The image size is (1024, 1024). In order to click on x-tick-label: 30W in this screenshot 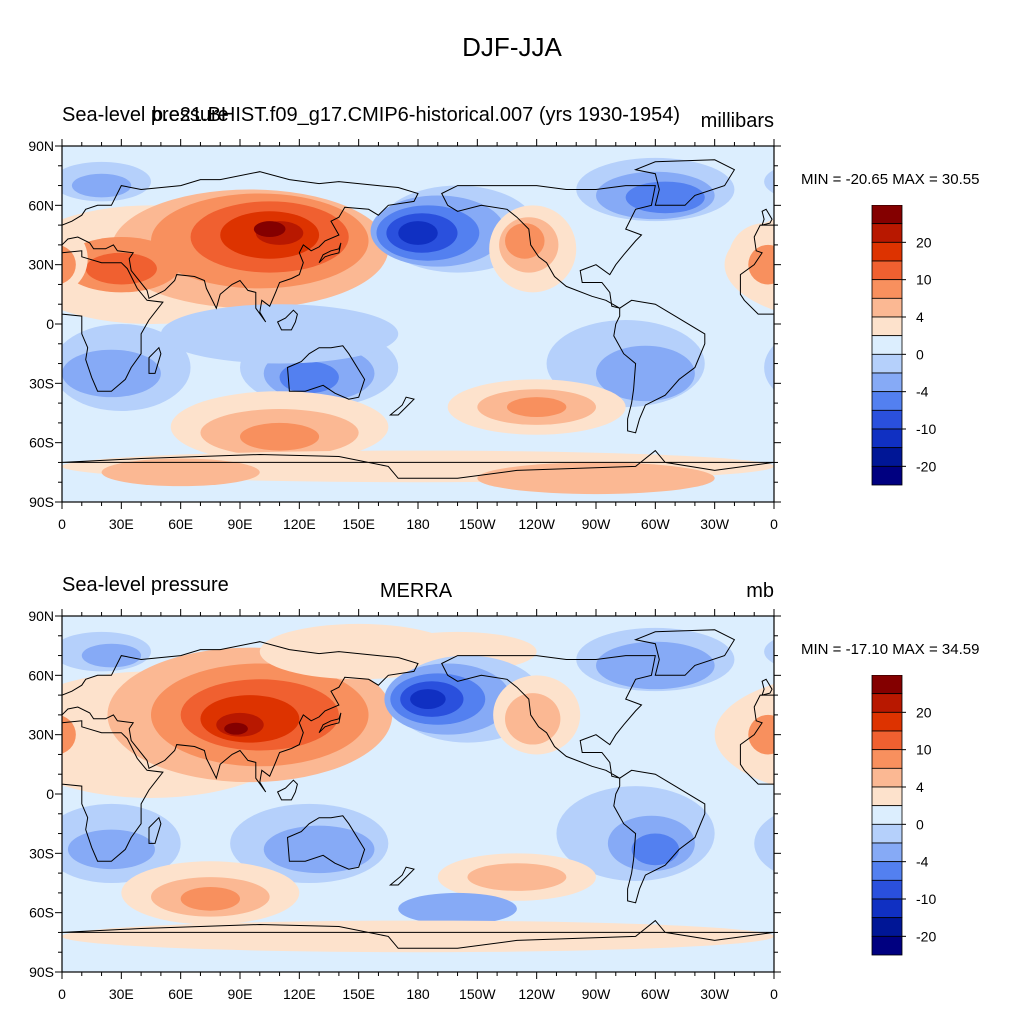, I will do `click(715, 524)`.